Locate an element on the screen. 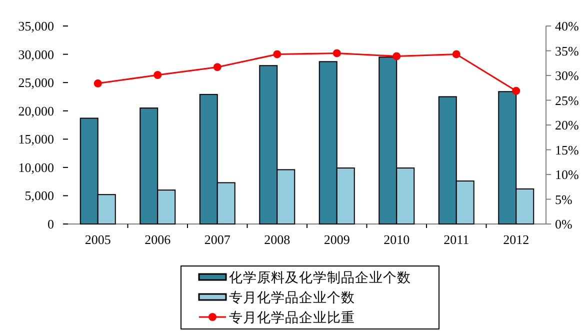 The height and width of the screenshot is (331, 585). y2-tick-label: 0% is located at coordinates (563, 224).